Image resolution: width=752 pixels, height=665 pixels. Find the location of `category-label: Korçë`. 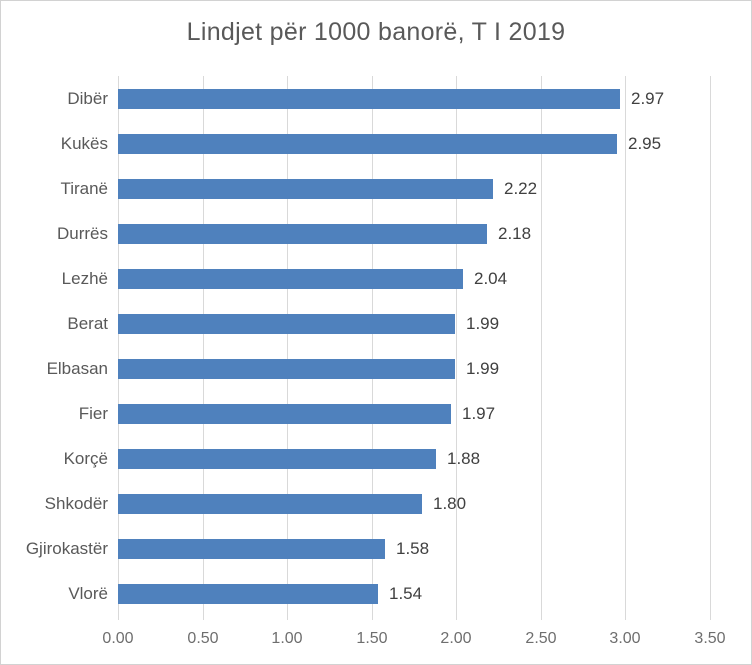

category-label: Korçë is located at coordinates (85, 458).